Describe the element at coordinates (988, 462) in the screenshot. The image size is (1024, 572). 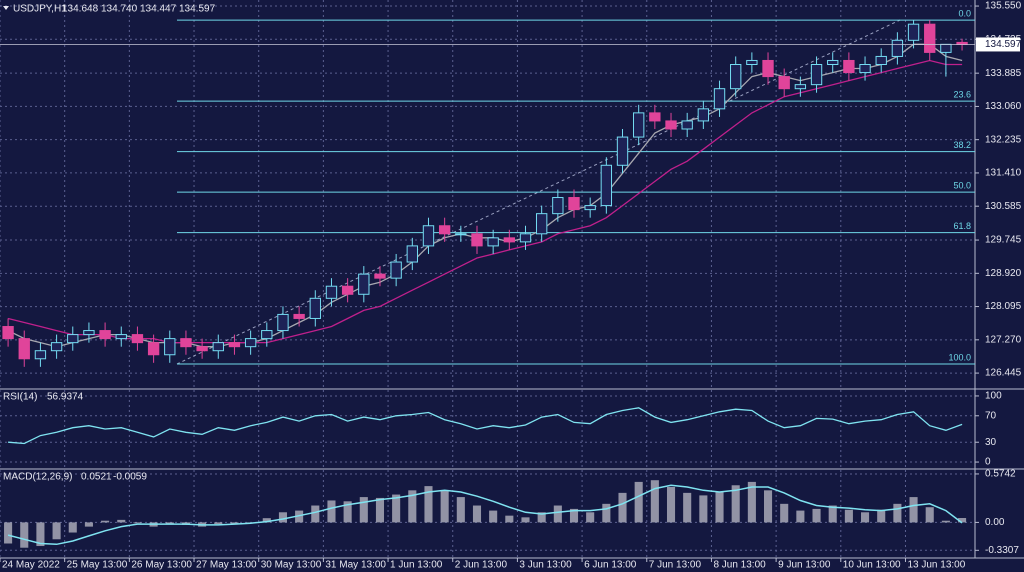
I see `y-tick-label: 0` at that location.